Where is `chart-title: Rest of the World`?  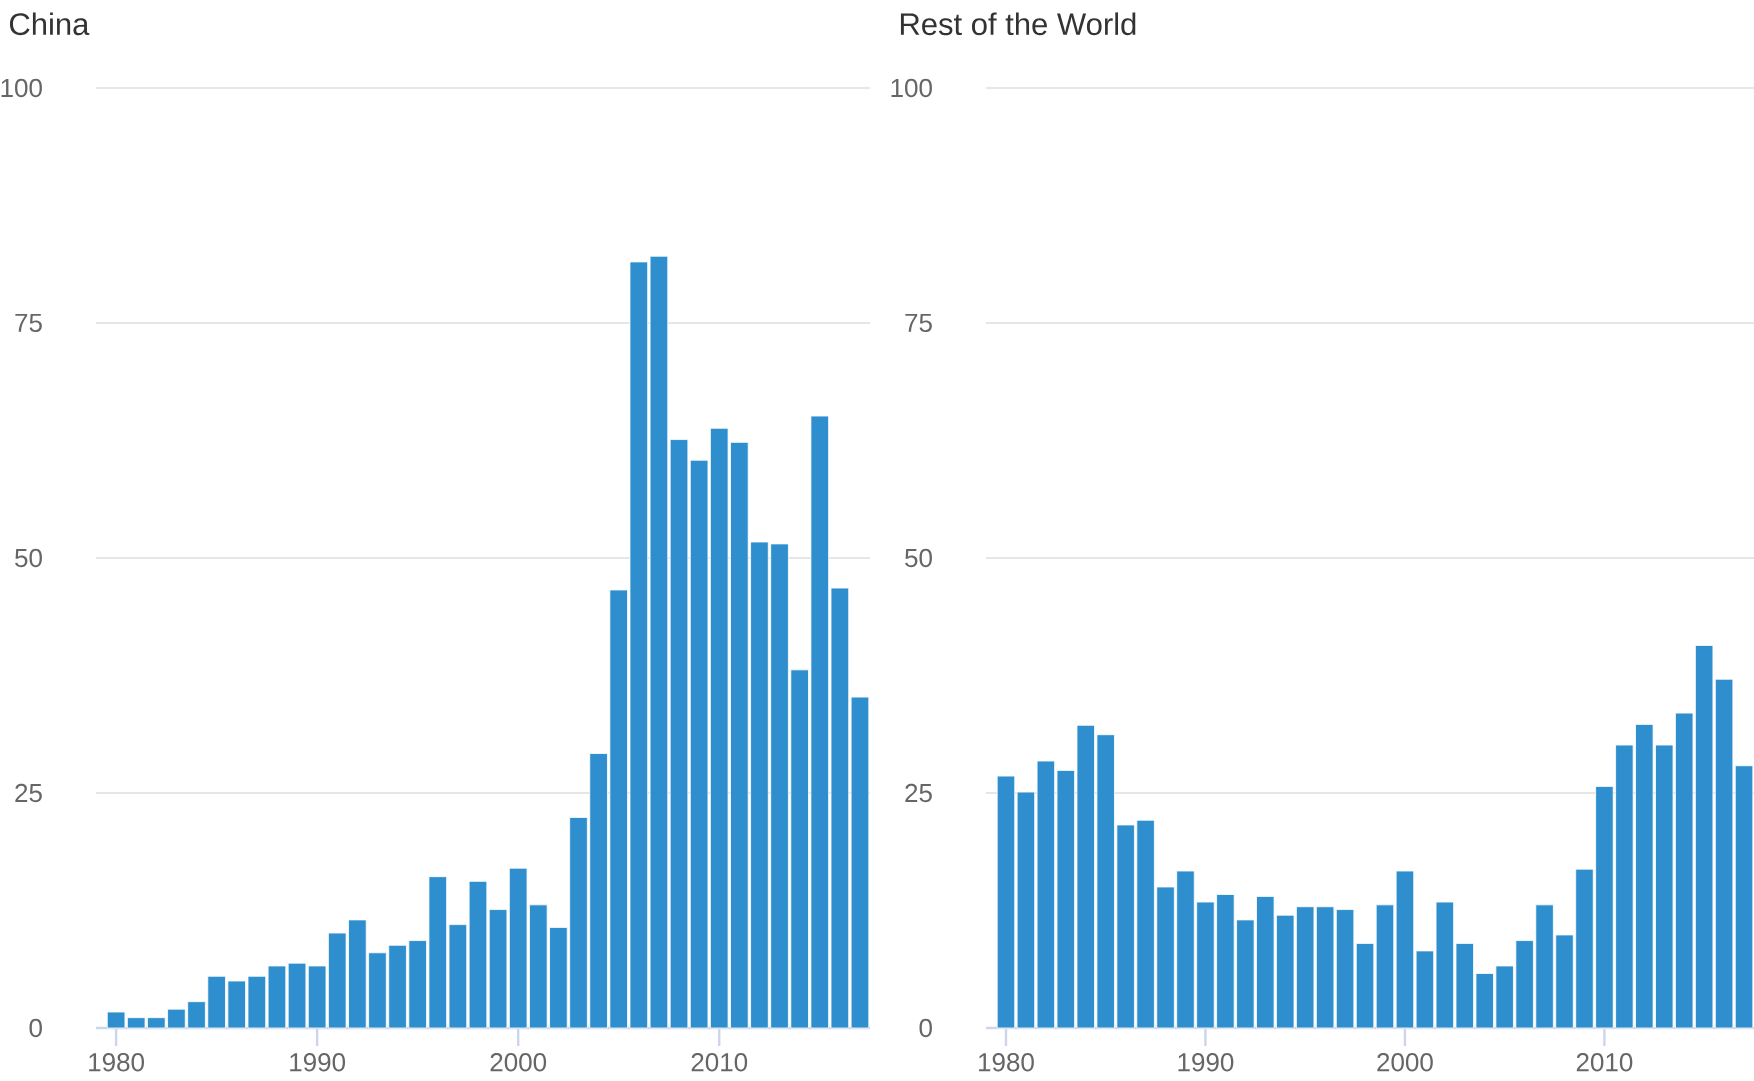 chart-title: Rest of the World is located at coordinates (1018, 24).